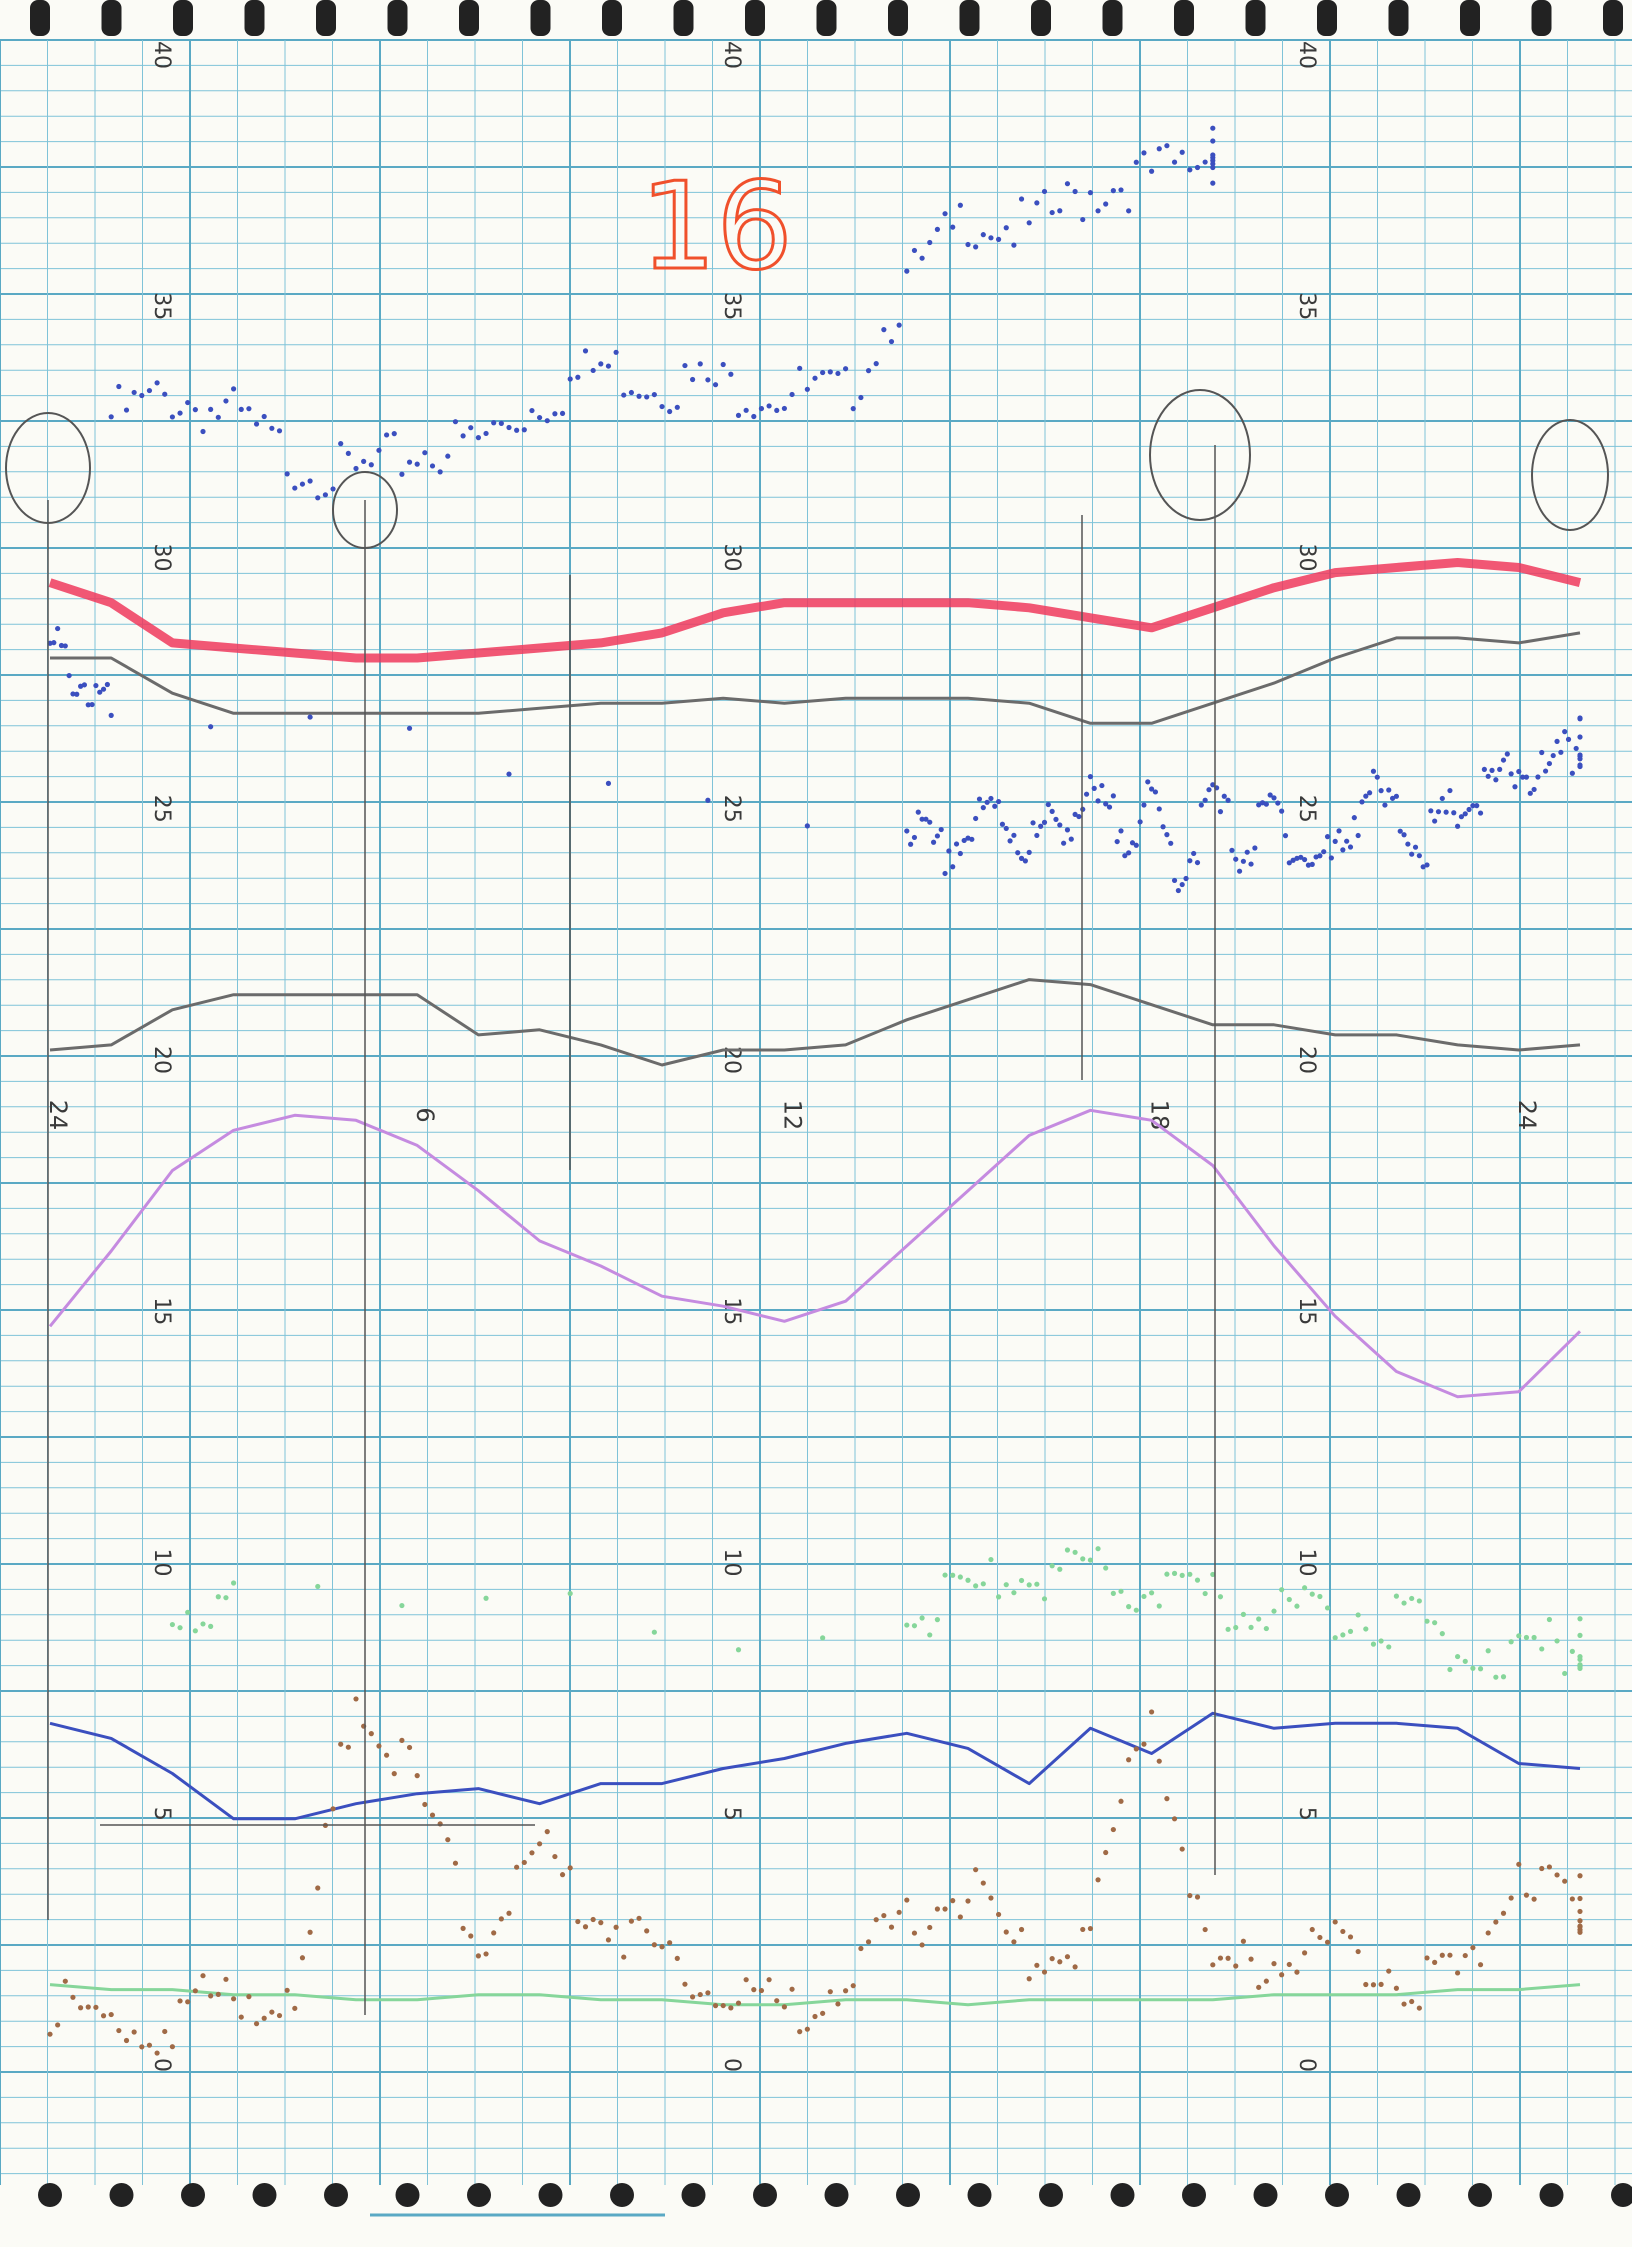 The image size is (1632, 2247). What do you see at coordinates (876, 1613) in the screenshot?
I see `series-green` at bounding box center [876, 1613].